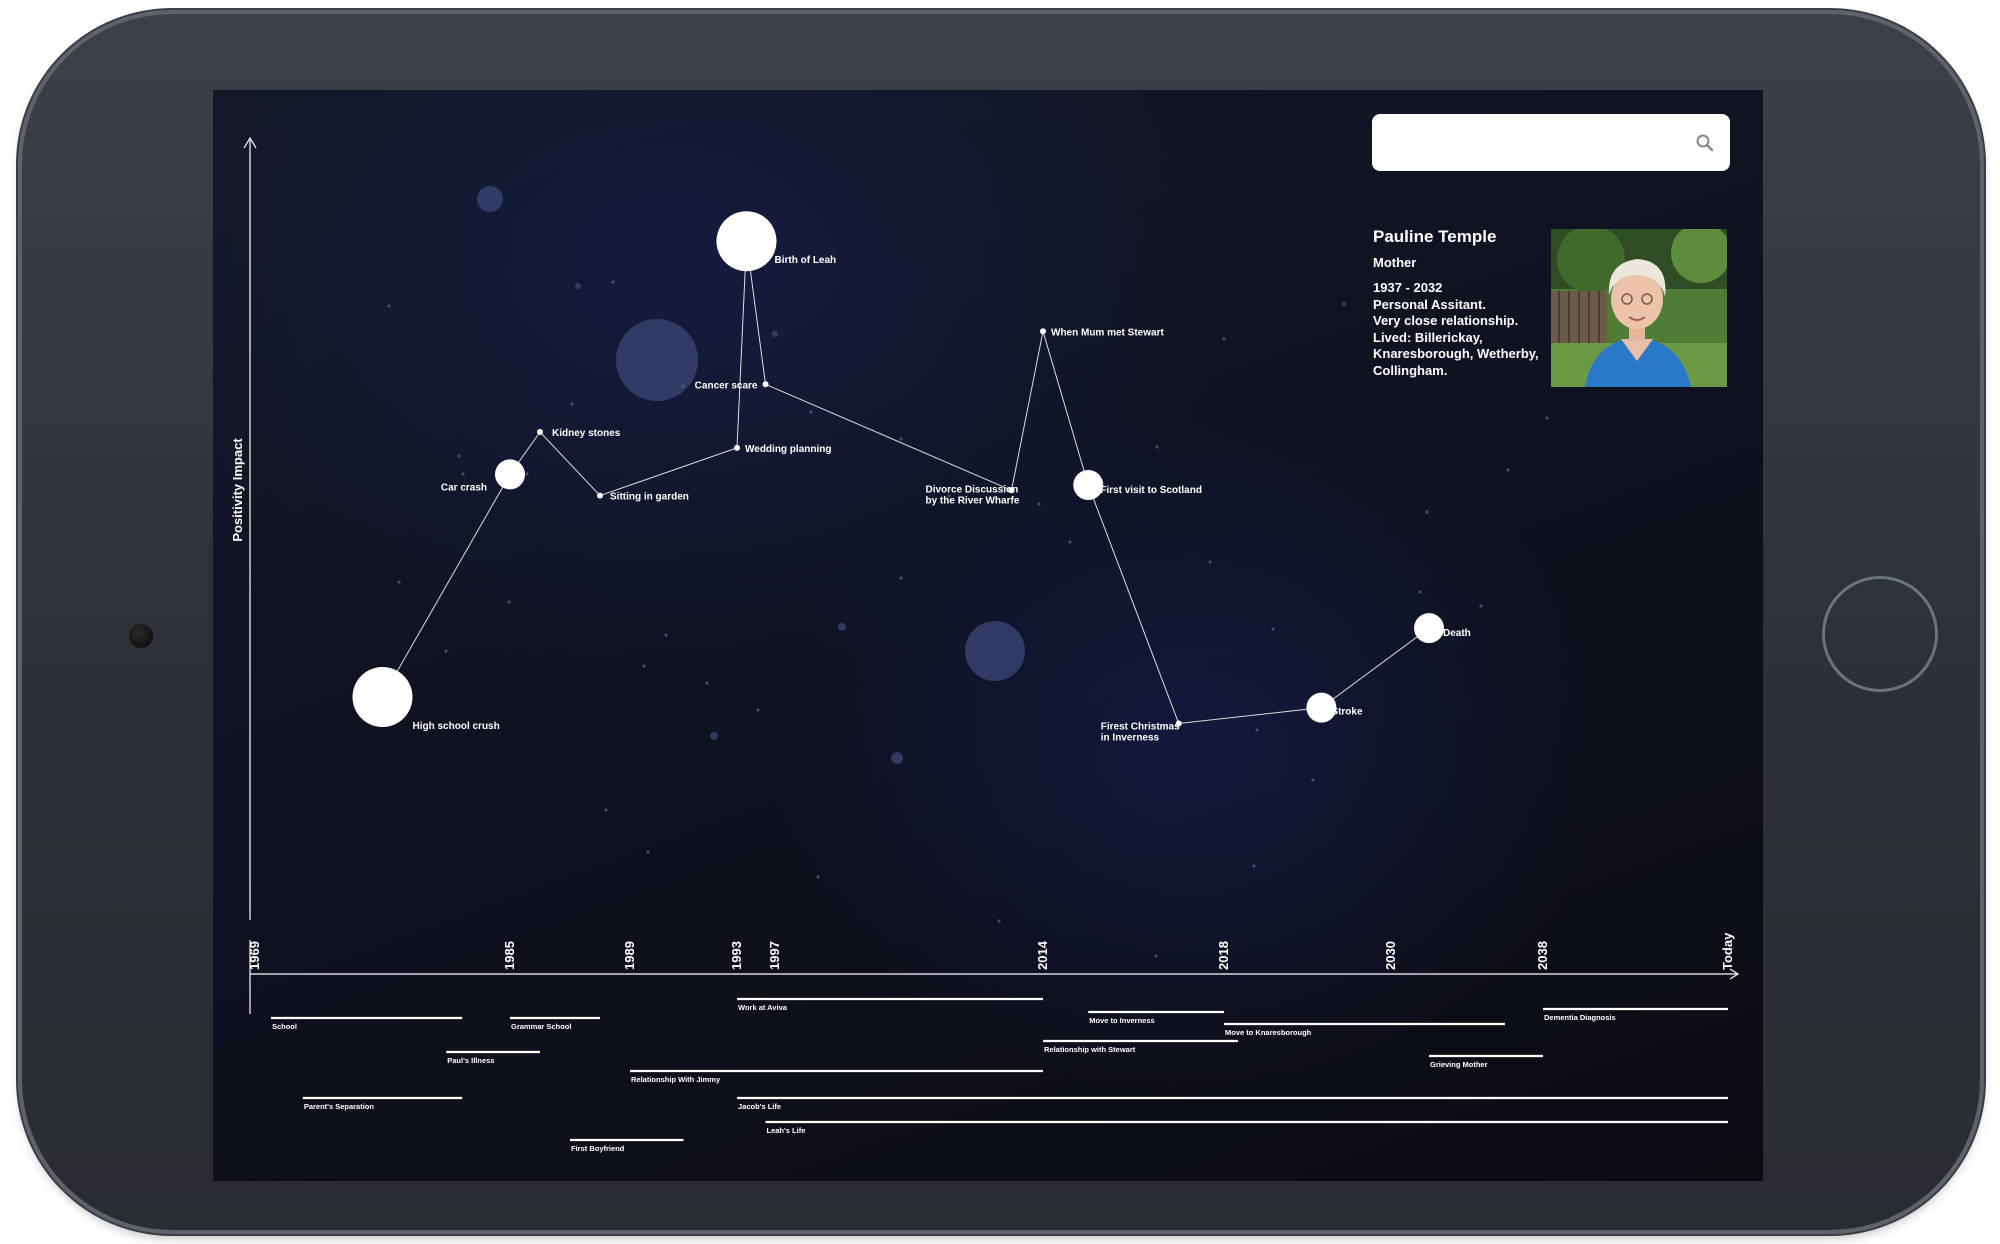 The width and height of the screenshot is (2000, 1244). Describe the element at coordinates (1151, 490) in the screenshot. I see `event-label: First visit to Scotland` at that location.